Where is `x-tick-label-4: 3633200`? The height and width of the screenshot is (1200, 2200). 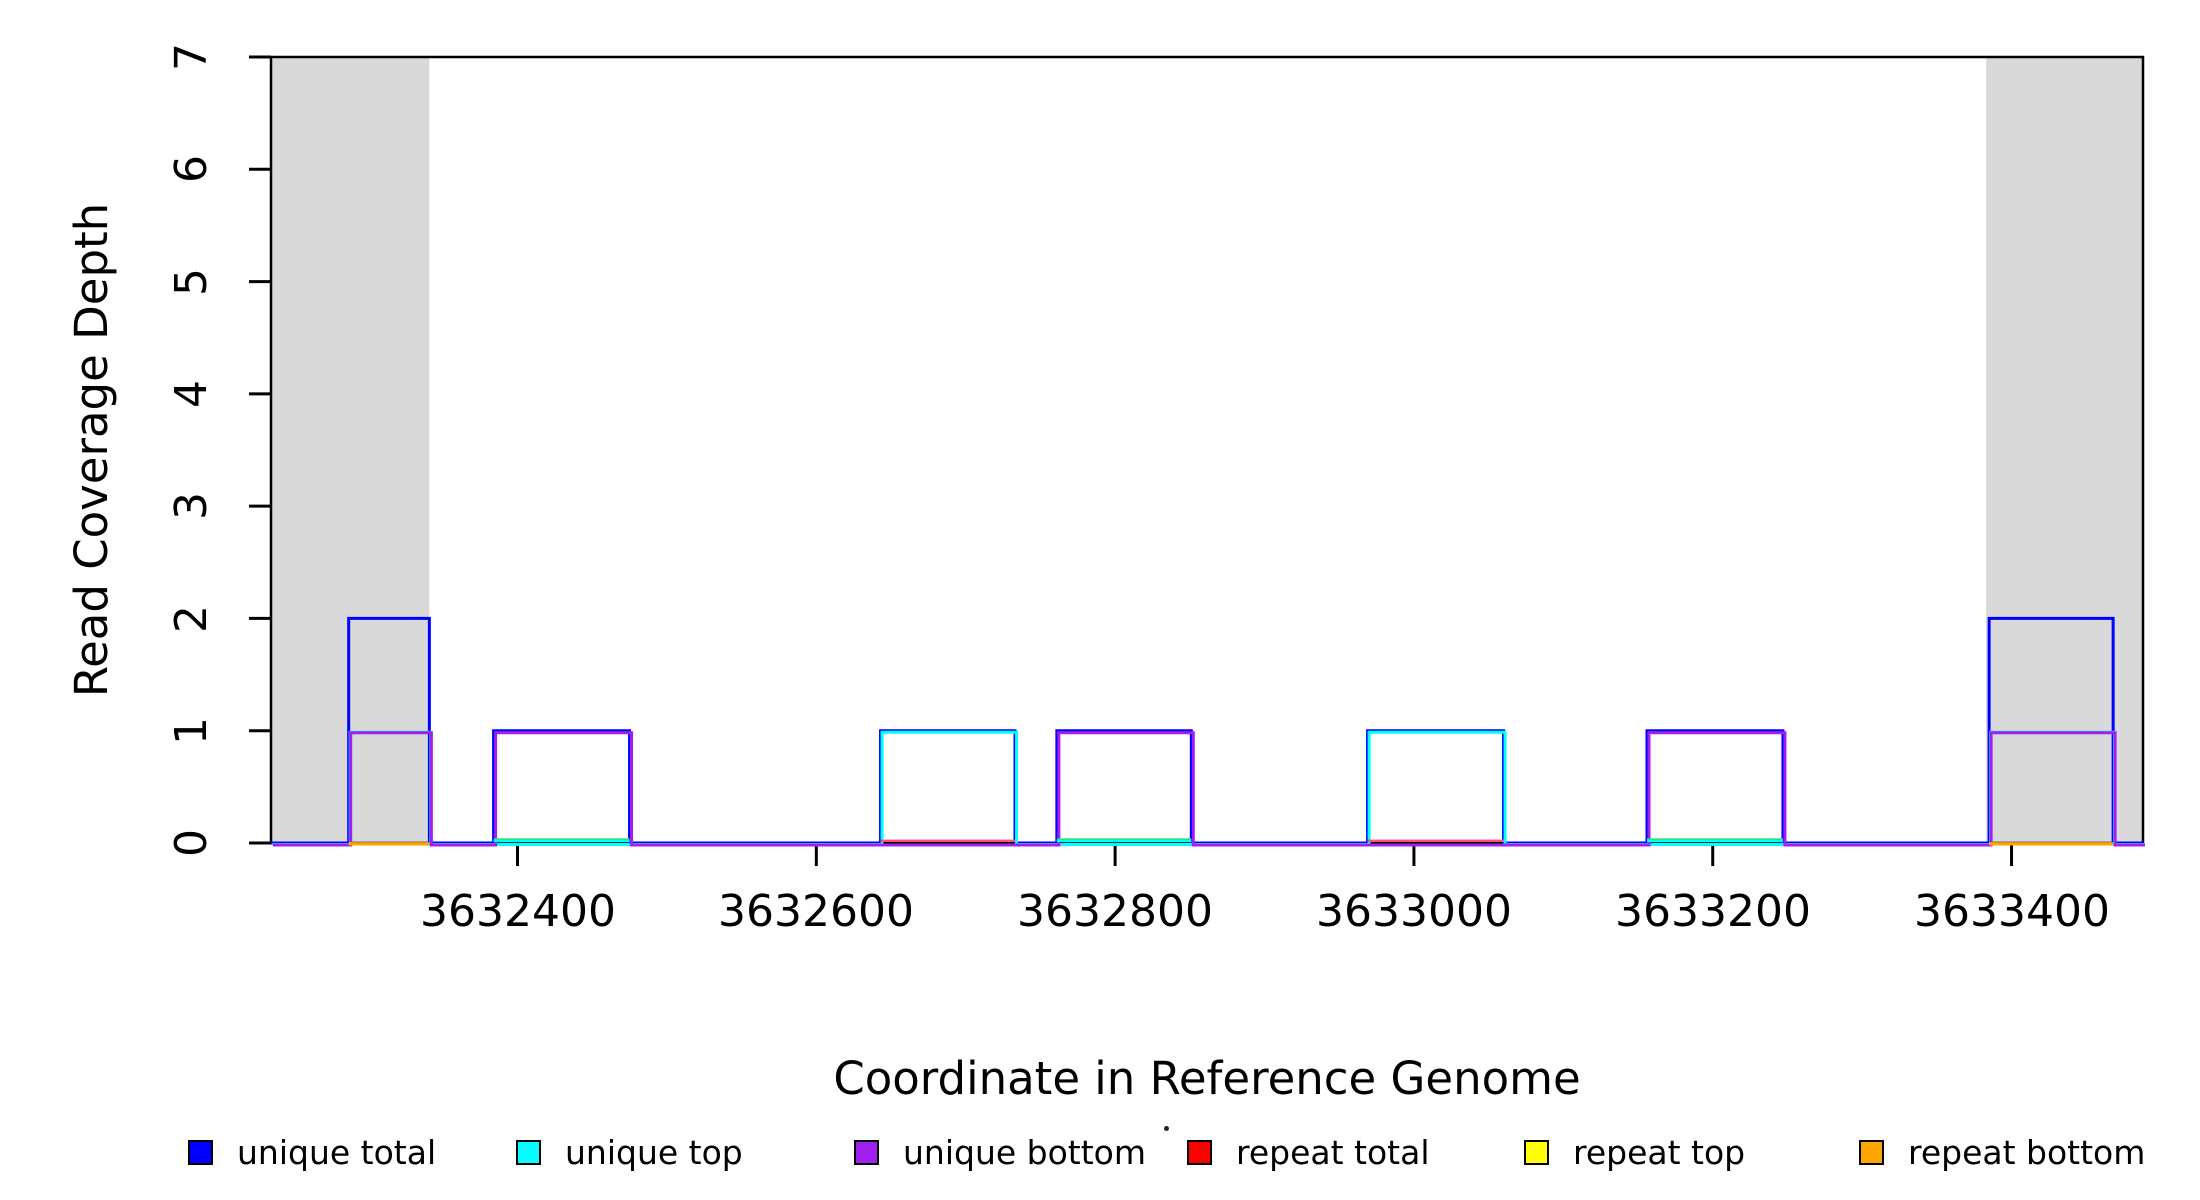
x-tick-label-4: 3633200 is located at coordinates (1713, 911).